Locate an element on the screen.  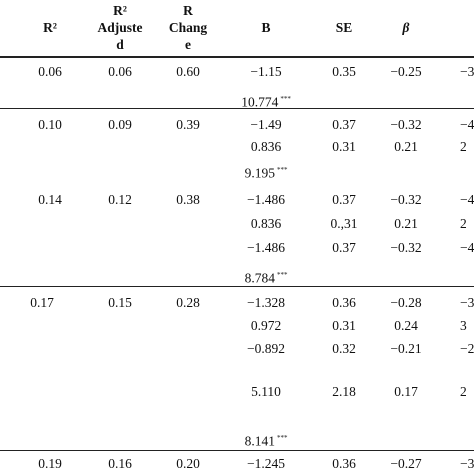
model3-row2-beta: 0.21 is located at coordinates (406, 223).